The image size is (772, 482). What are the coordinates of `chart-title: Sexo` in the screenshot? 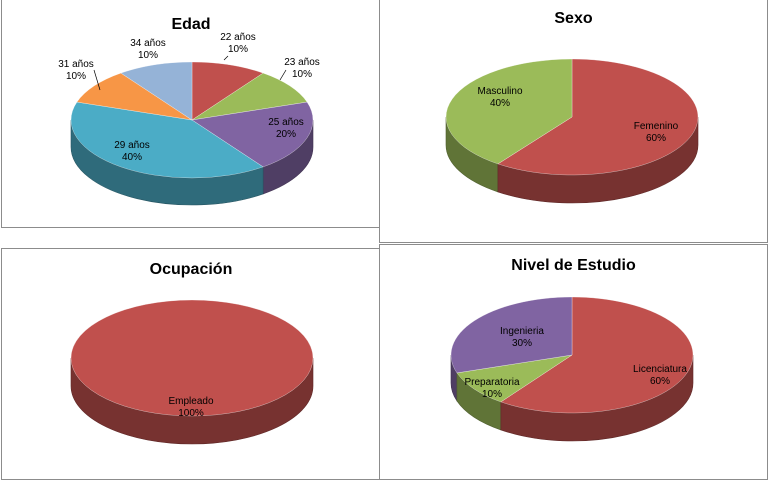 It's located at (573, 18).